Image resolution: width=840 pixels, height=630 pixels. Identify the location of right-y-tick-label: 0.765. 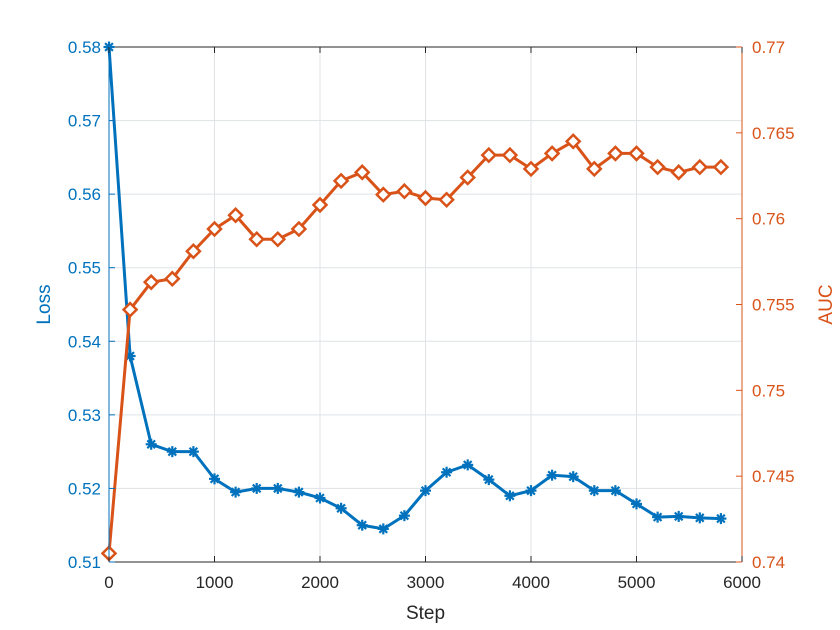
(773, 133).